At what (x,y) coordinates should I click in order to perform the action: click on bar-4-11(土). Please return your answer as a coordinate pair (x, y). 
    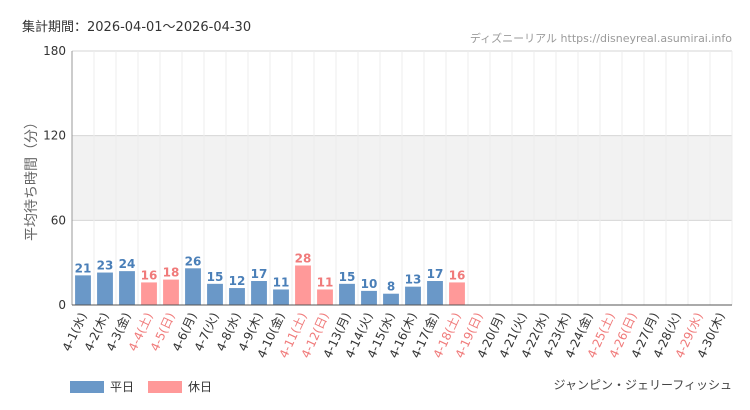
    Looking at the image, I should click on (303, 285).